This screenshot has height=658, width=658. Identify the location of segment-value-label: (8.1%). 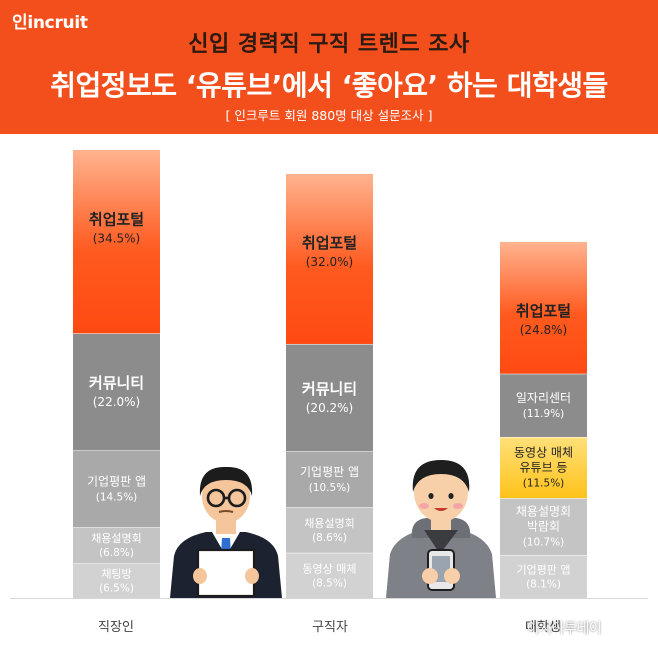
(543, 584).